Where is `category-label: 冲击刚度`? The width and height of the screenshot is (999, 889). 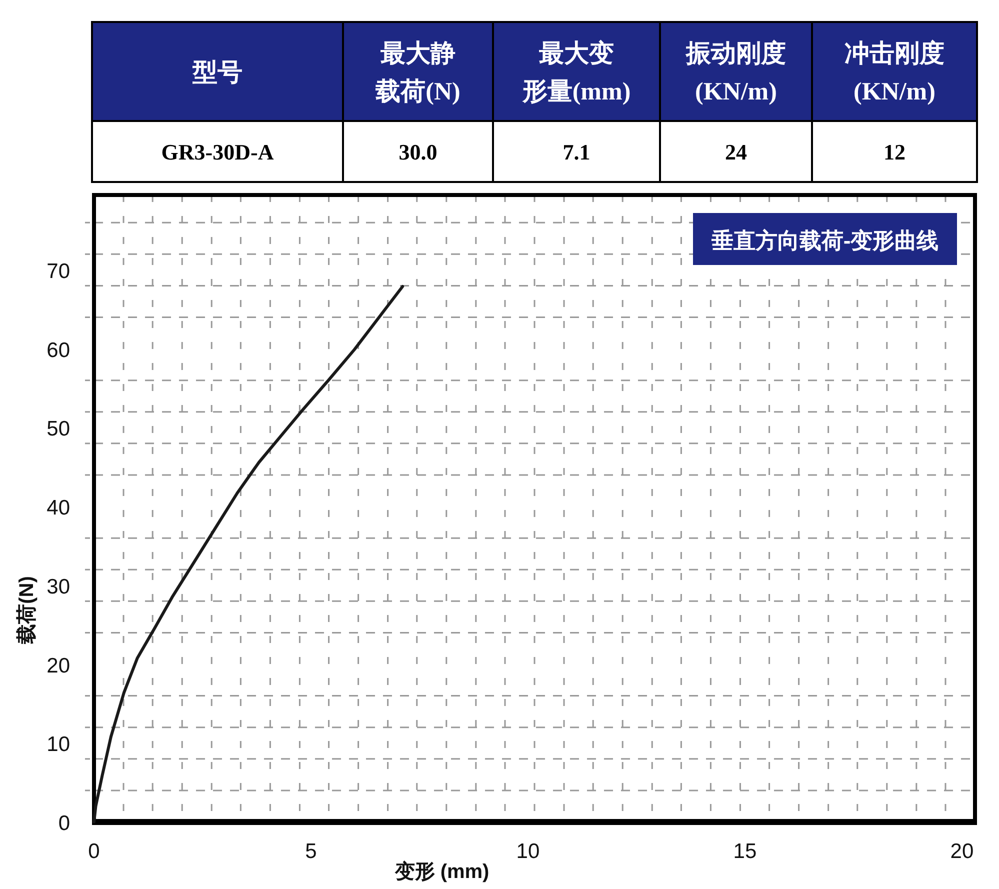
category-label: 冲击刚度 is located at coordinates (894, 54).